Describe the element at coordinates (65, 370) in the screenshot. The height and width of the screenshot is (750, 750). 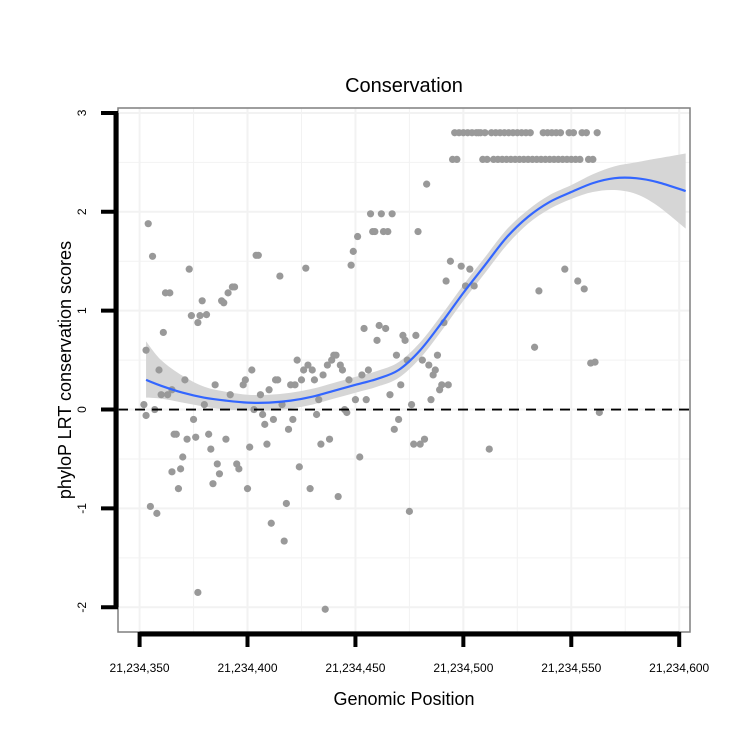
I see `y-axis-title: phyloP LRT conservation scores` at that location.